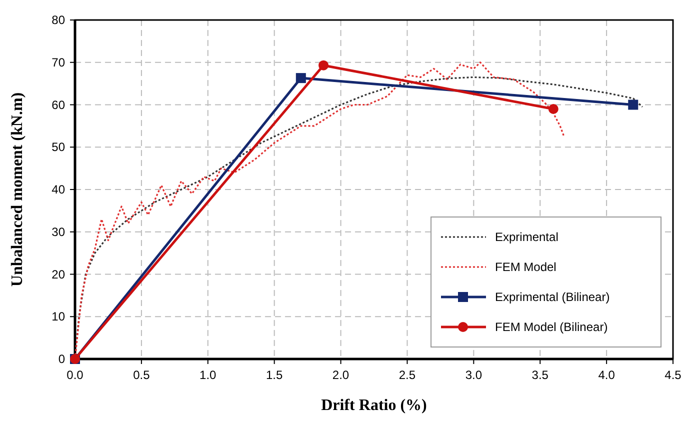 The image size is (685, 423). Describe the element at coordinates (526, 237) in the screenshot. I see `legend-label: Exprimental` at that location.